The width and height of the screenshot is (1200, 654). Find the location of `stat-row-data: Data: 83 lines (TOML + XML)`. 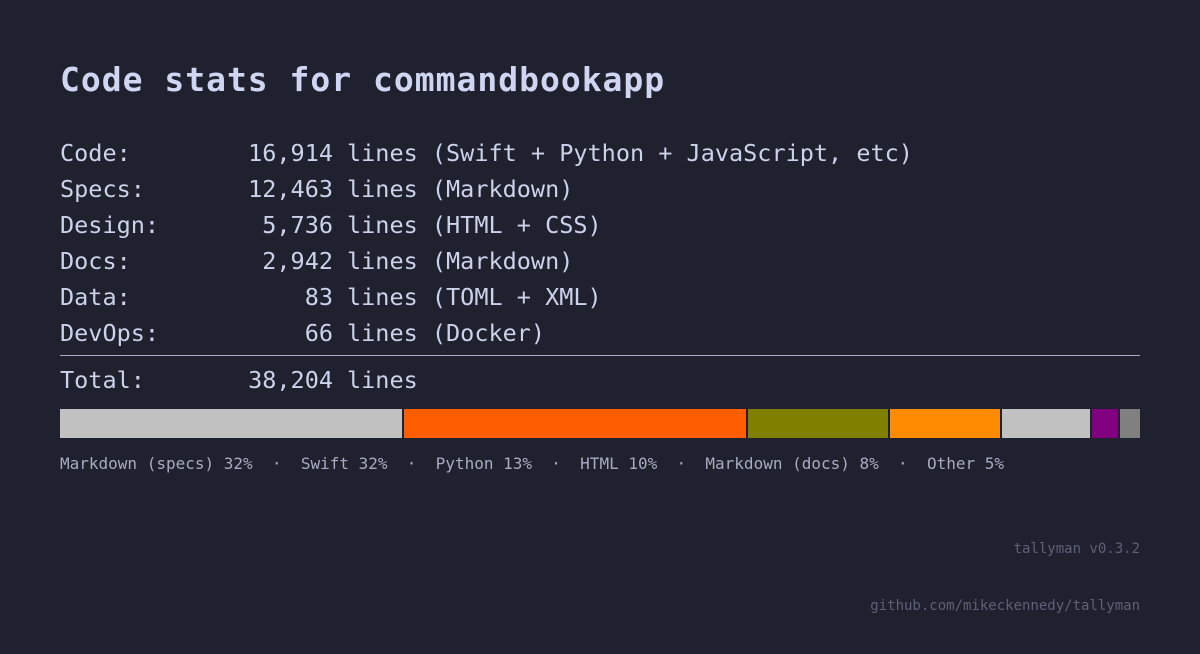

stat-row-data: Data: 83 lines (TOML + XML) is located at coordinates (600, 297).